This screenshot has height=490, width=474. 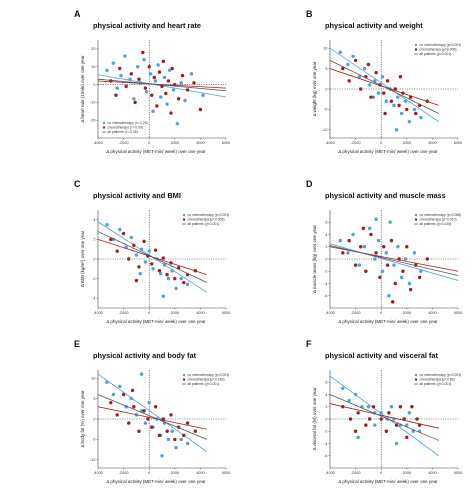 I want to click on panel-label: A, so click(x=77, y=14).